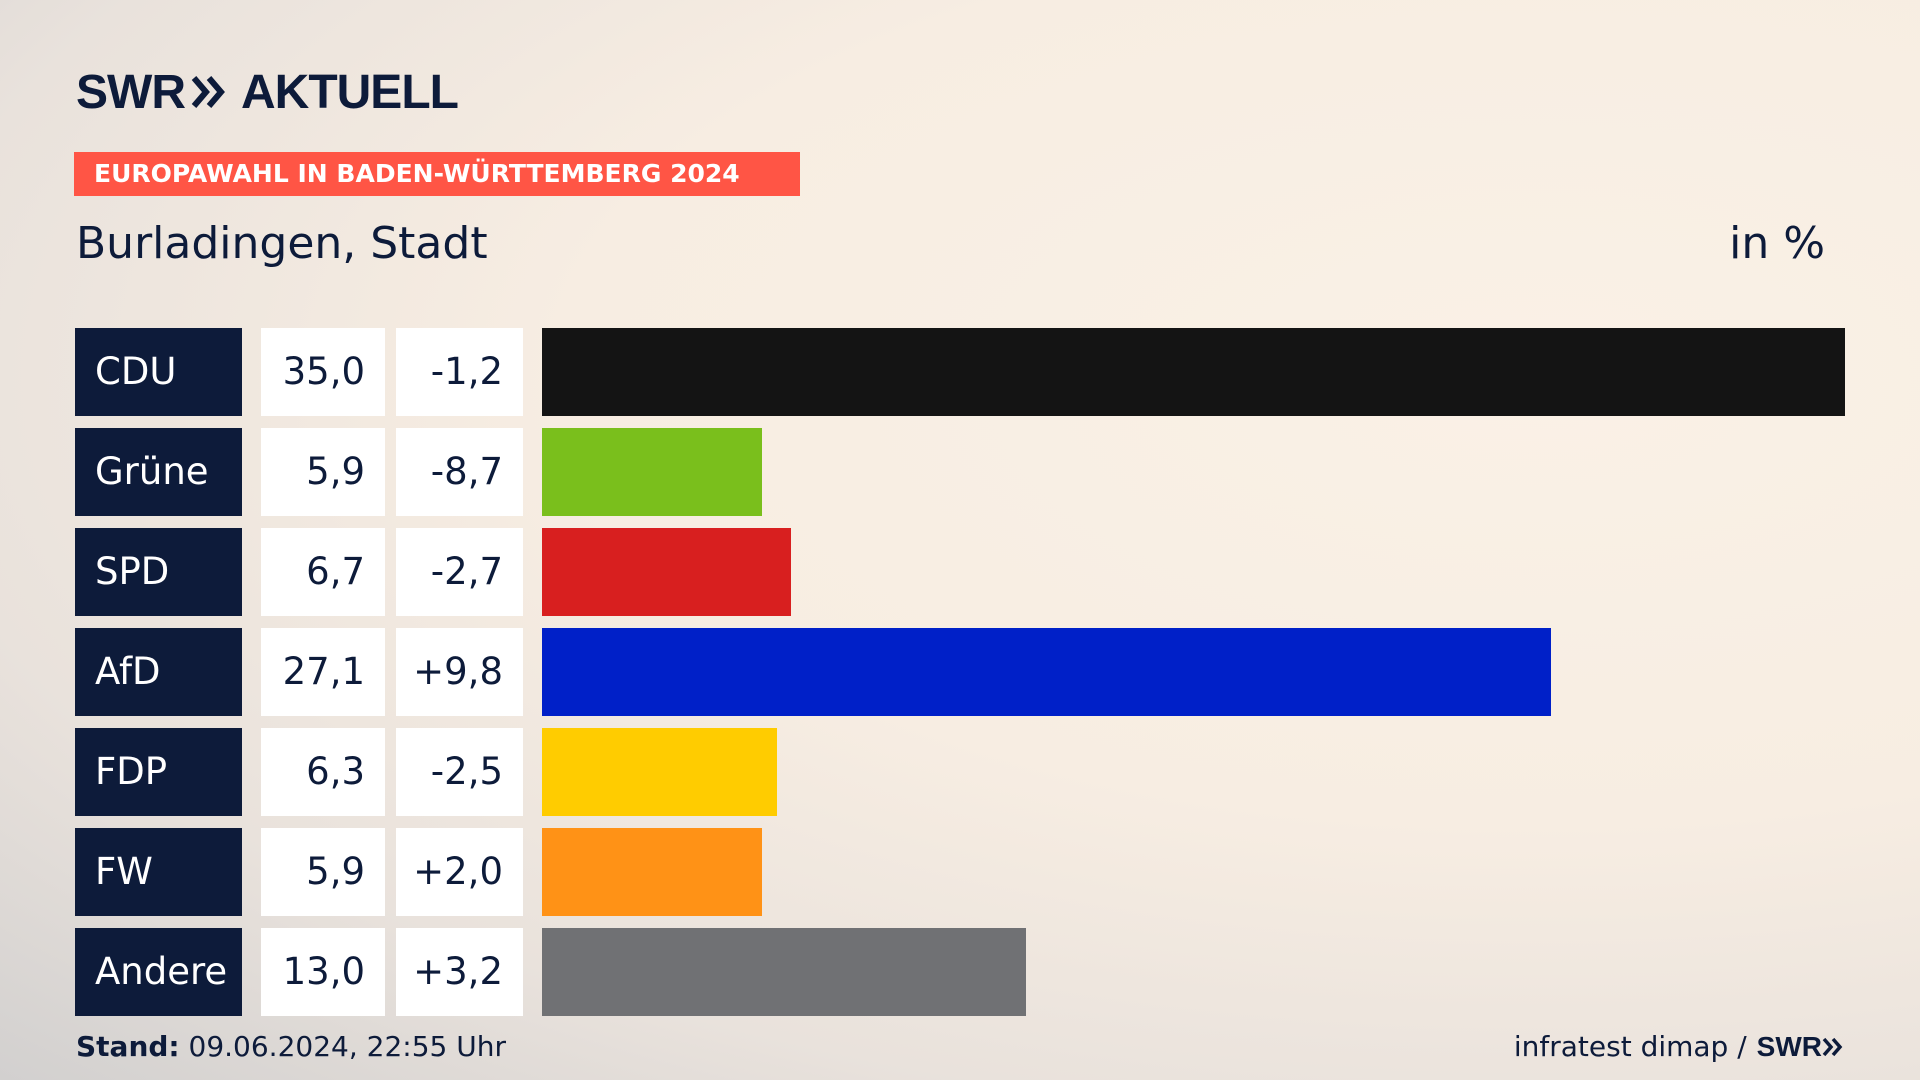 This screenshot has width=1920, height=1080. What do you see at coordinates (784, 972) in the screenshot?
I see `bar-andere` at bounding box center [784, 972].